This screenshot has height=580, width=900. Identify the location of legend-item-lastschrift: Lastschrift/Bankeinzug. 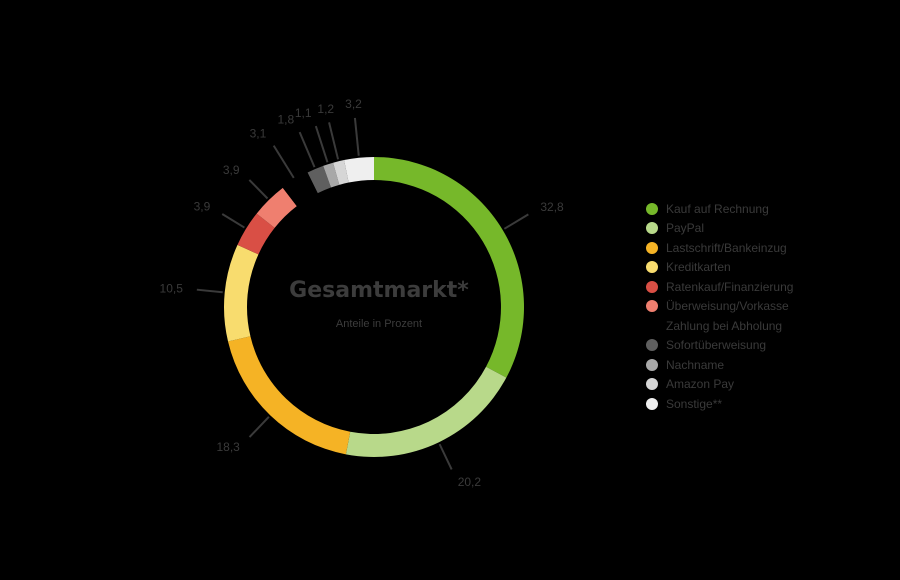
(719, 248).